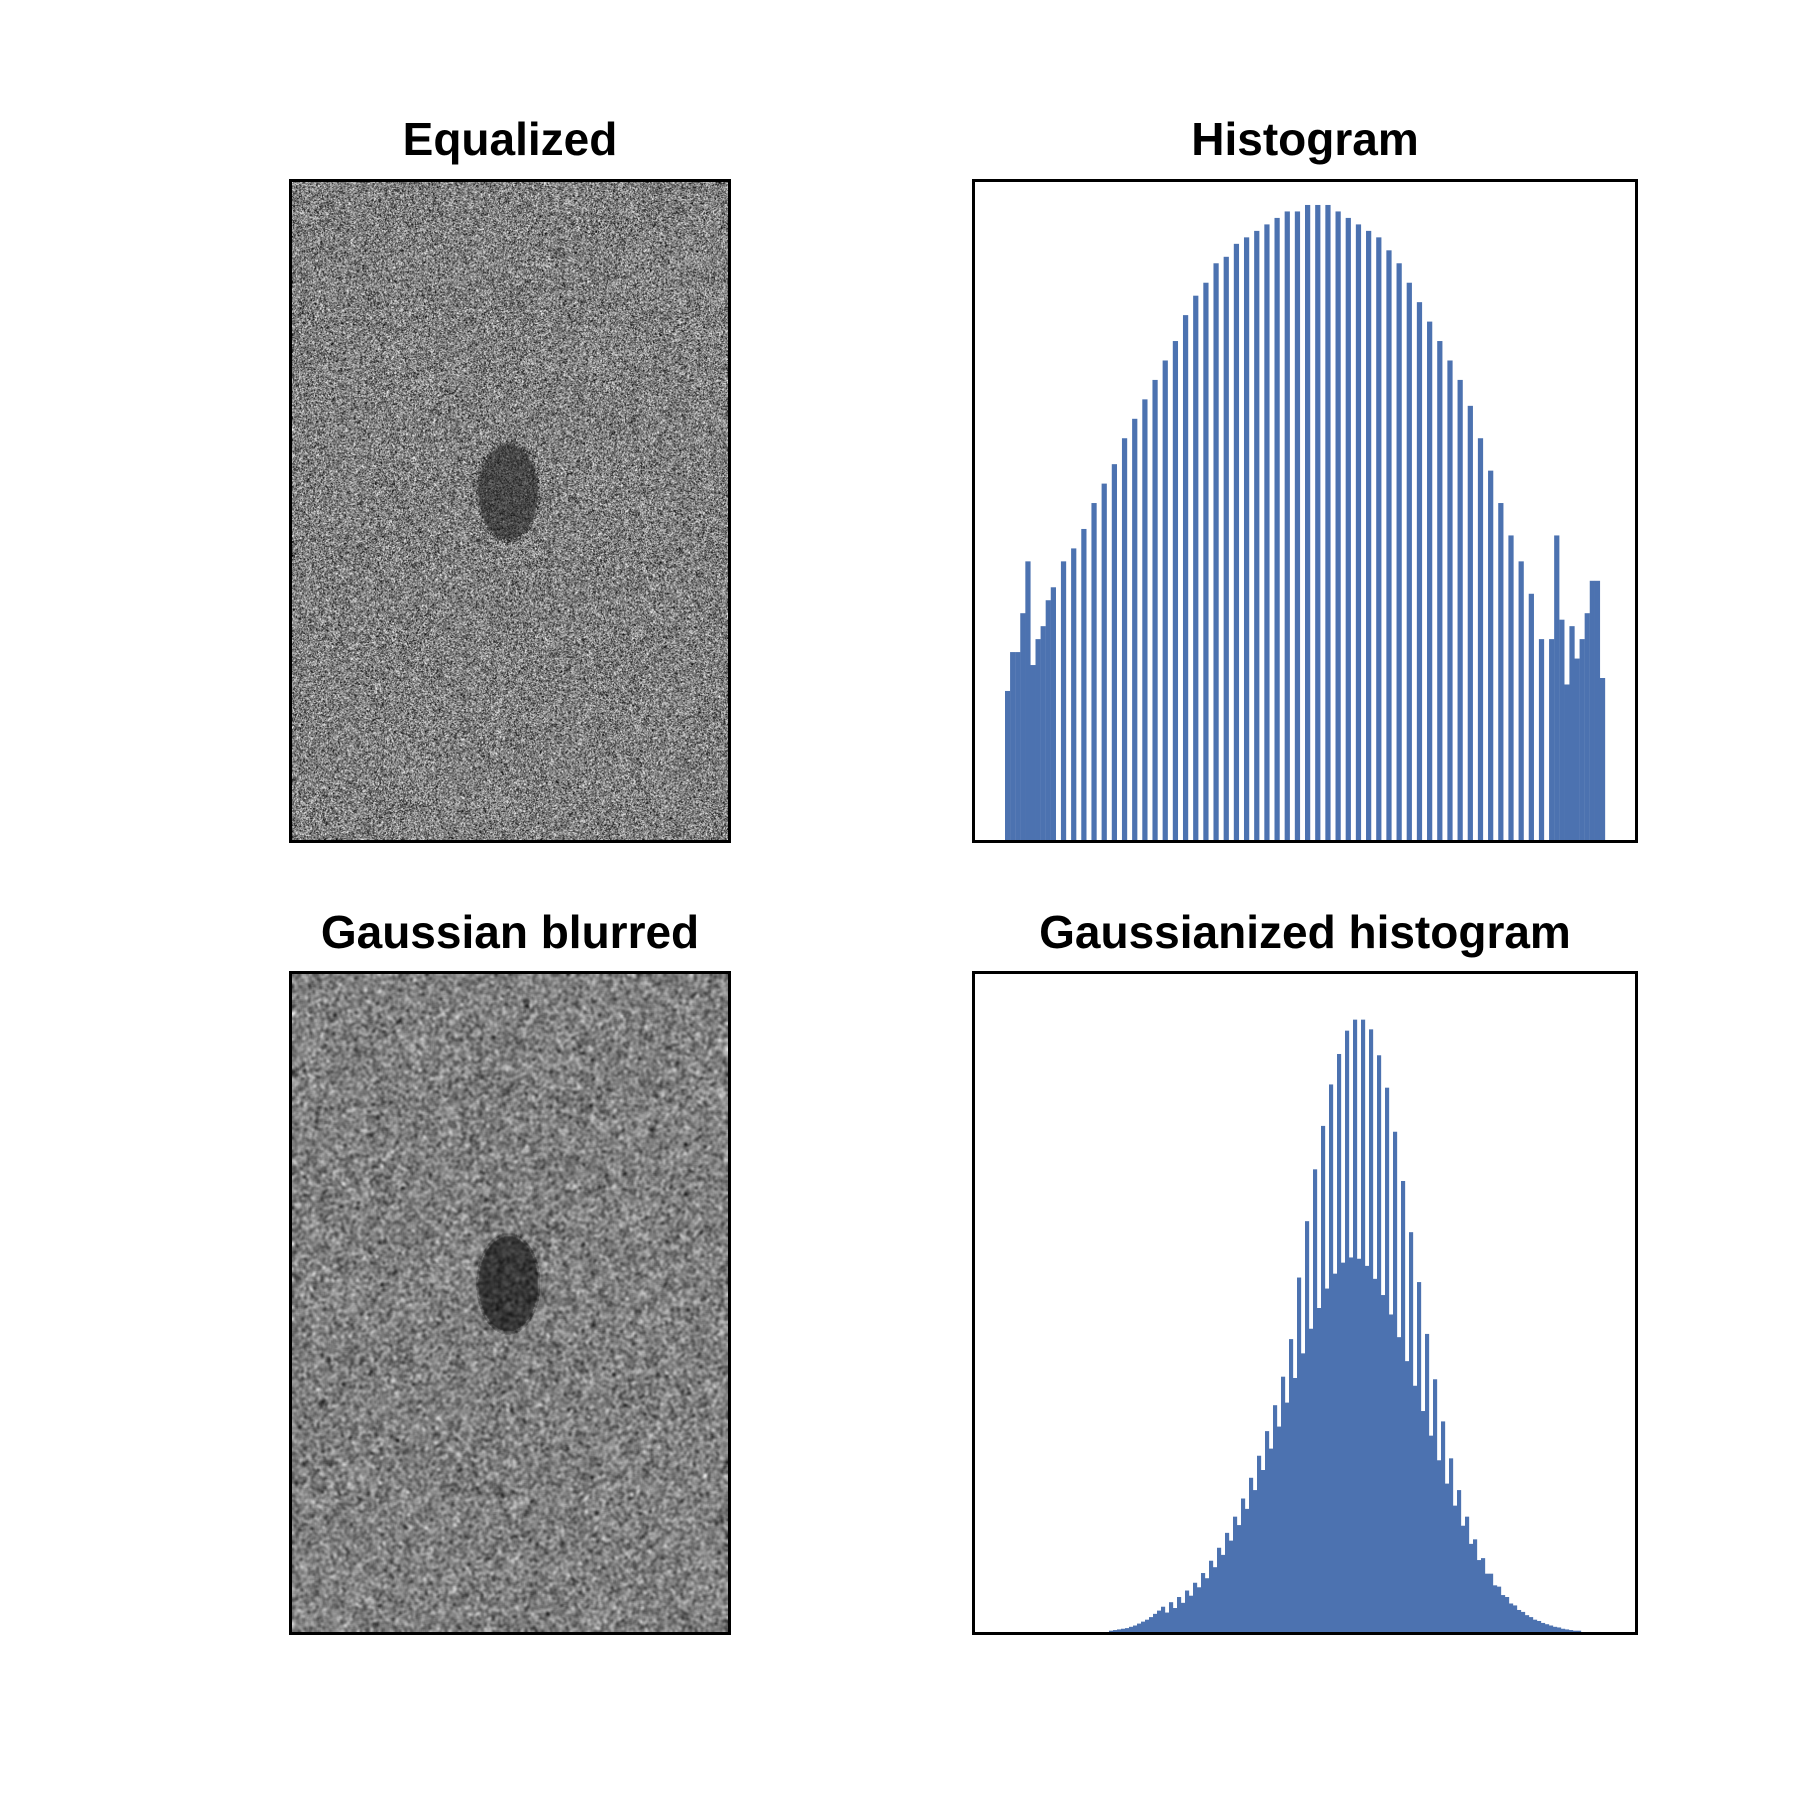 The height and width of the screenshot is (1800, 1800). I want to click on blurred-title: Gaussian blurred, so click(510, 932).